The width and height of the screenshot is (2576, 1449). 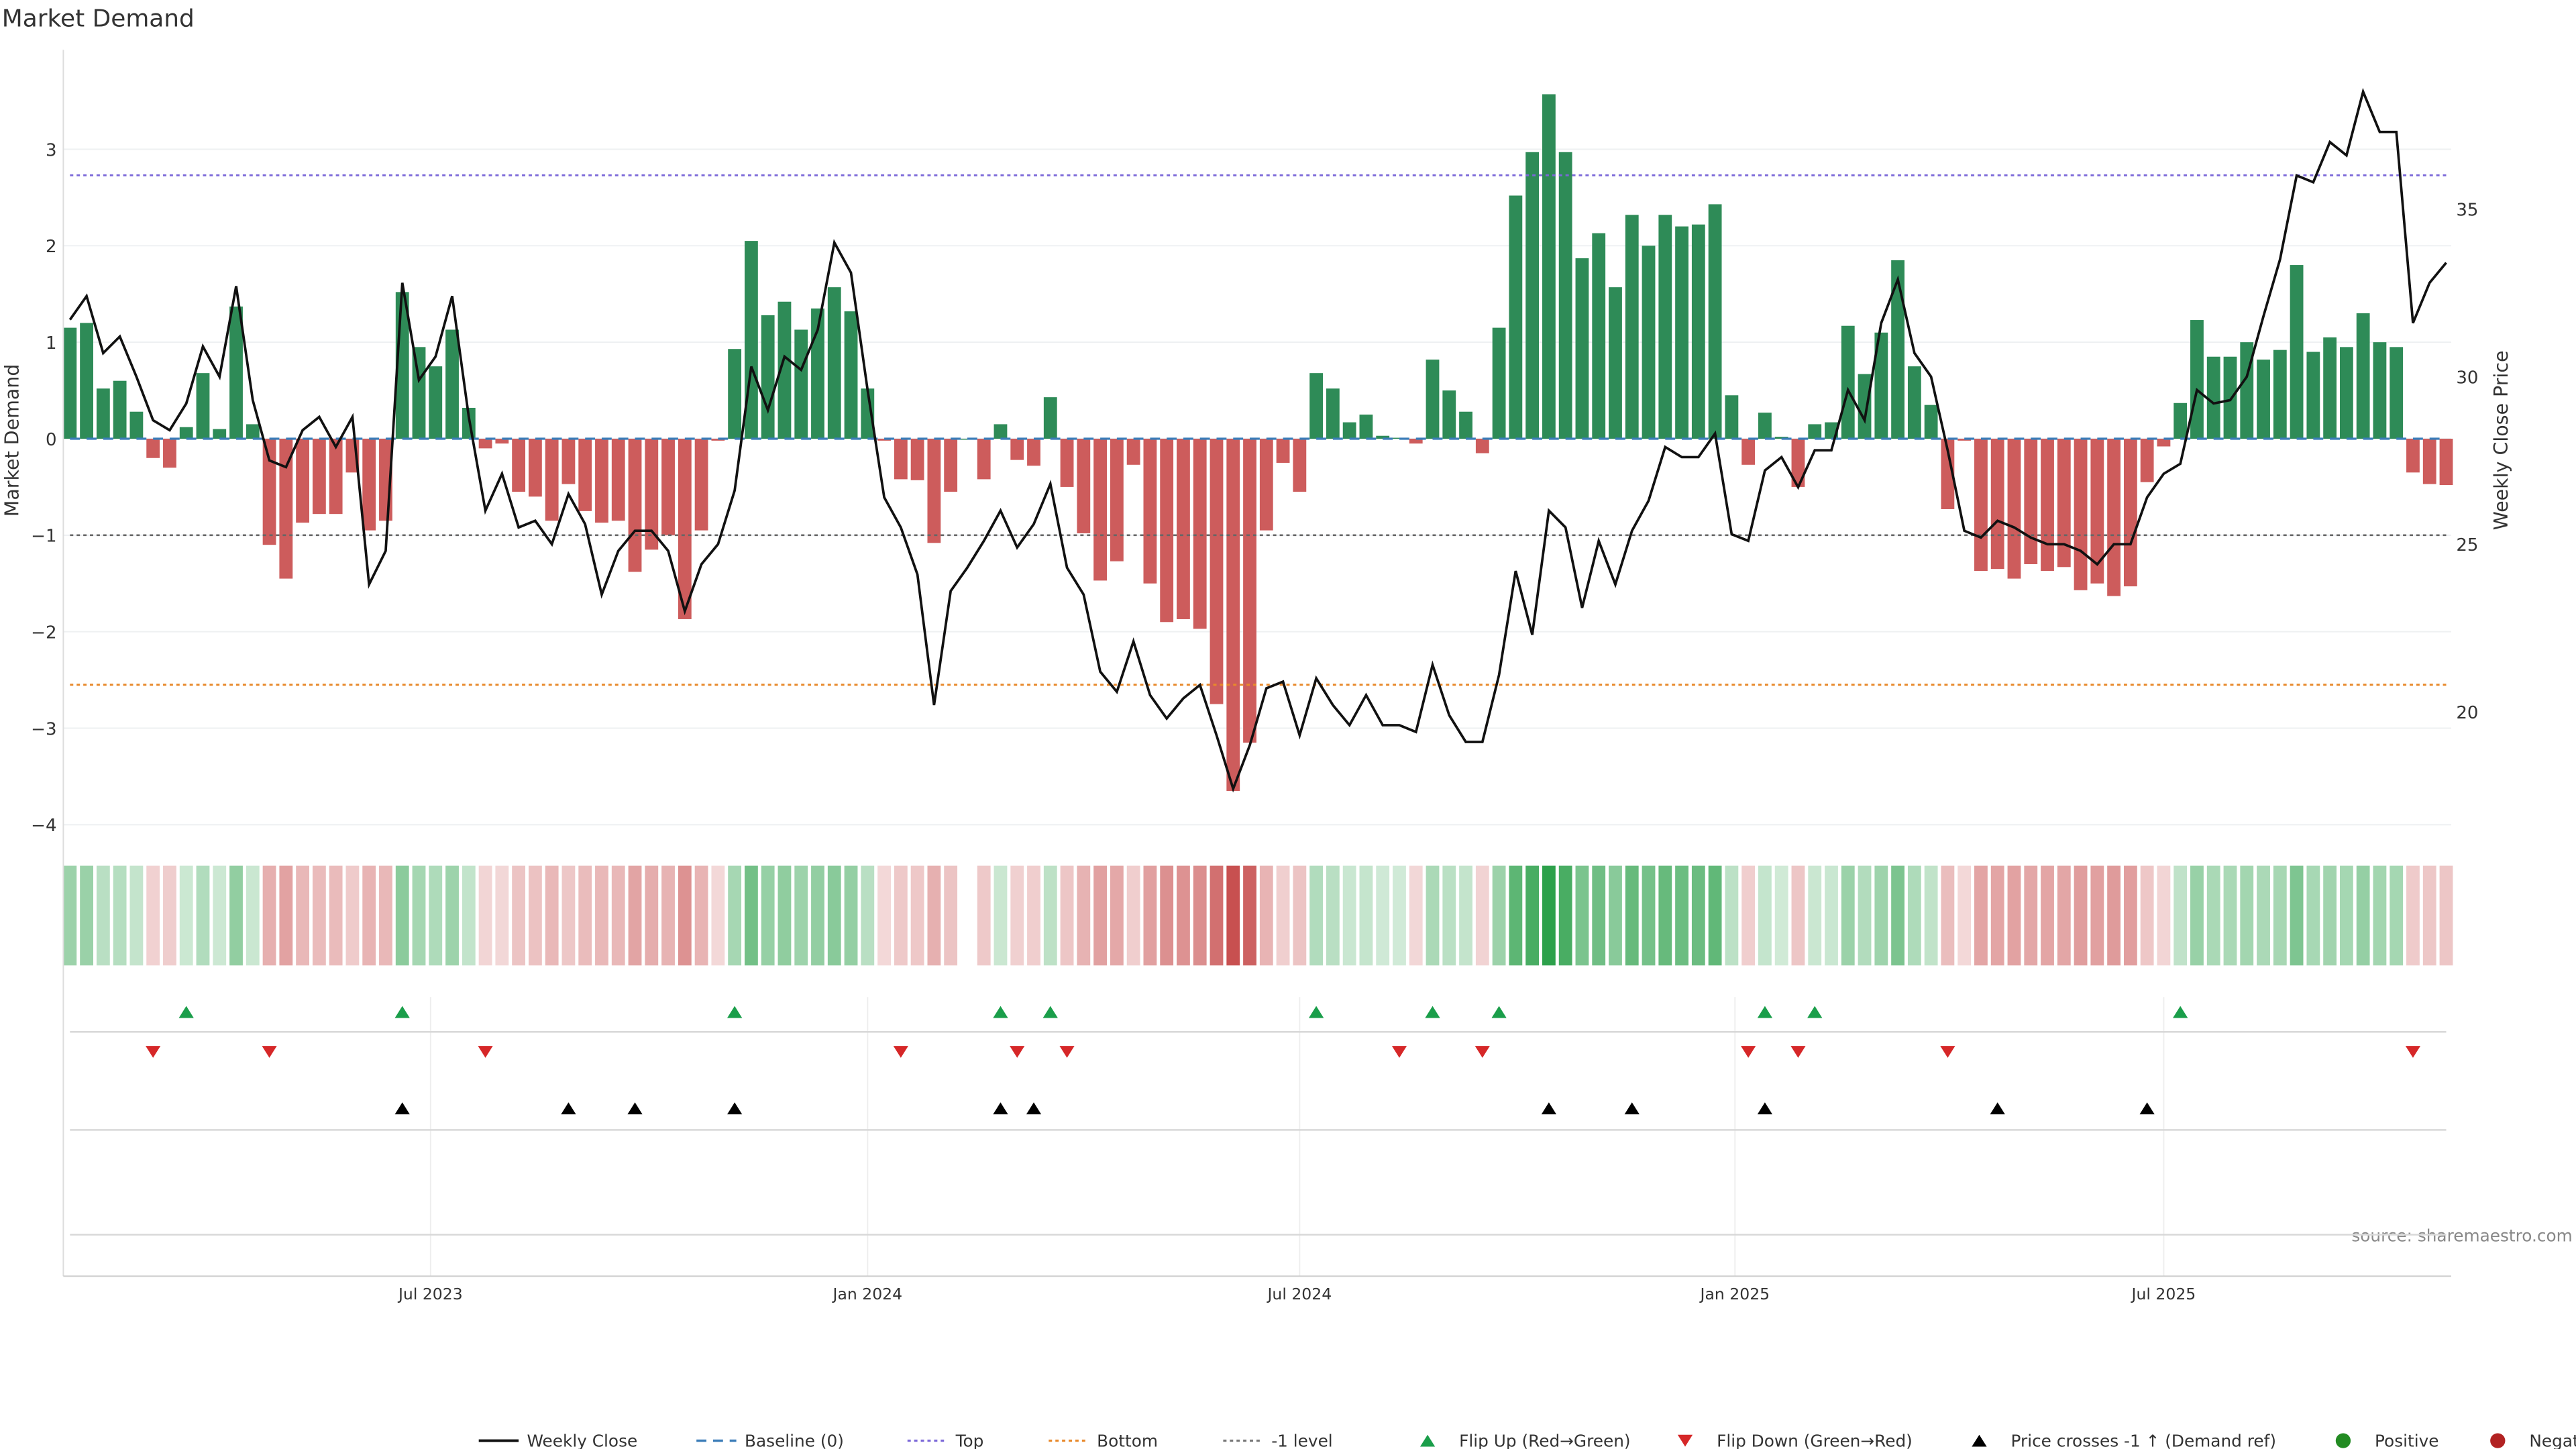 What do you see at coordinates (51, 440) in the screenshot?
I see `y-tick-label: 0` at bounding box center [51, 440].